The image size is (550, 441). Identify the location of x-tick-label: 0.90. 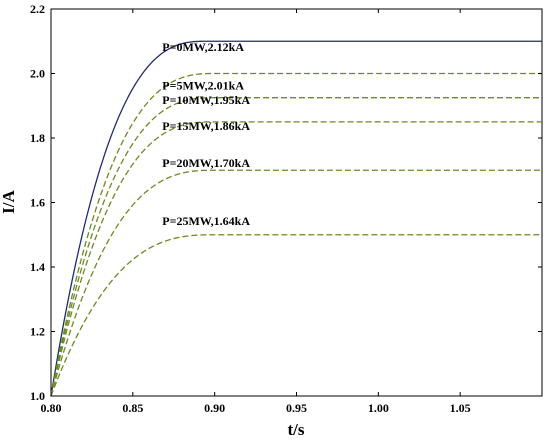
(214, 408).